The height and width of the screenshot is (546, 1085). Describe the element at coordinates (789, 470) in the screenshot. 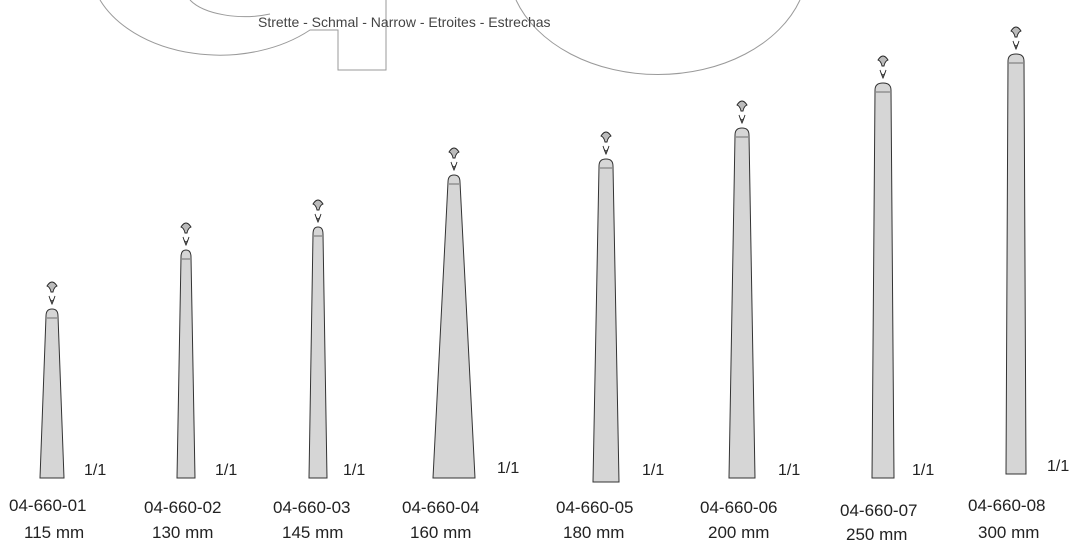

I see `scale-label-06: 1/1` at that location.